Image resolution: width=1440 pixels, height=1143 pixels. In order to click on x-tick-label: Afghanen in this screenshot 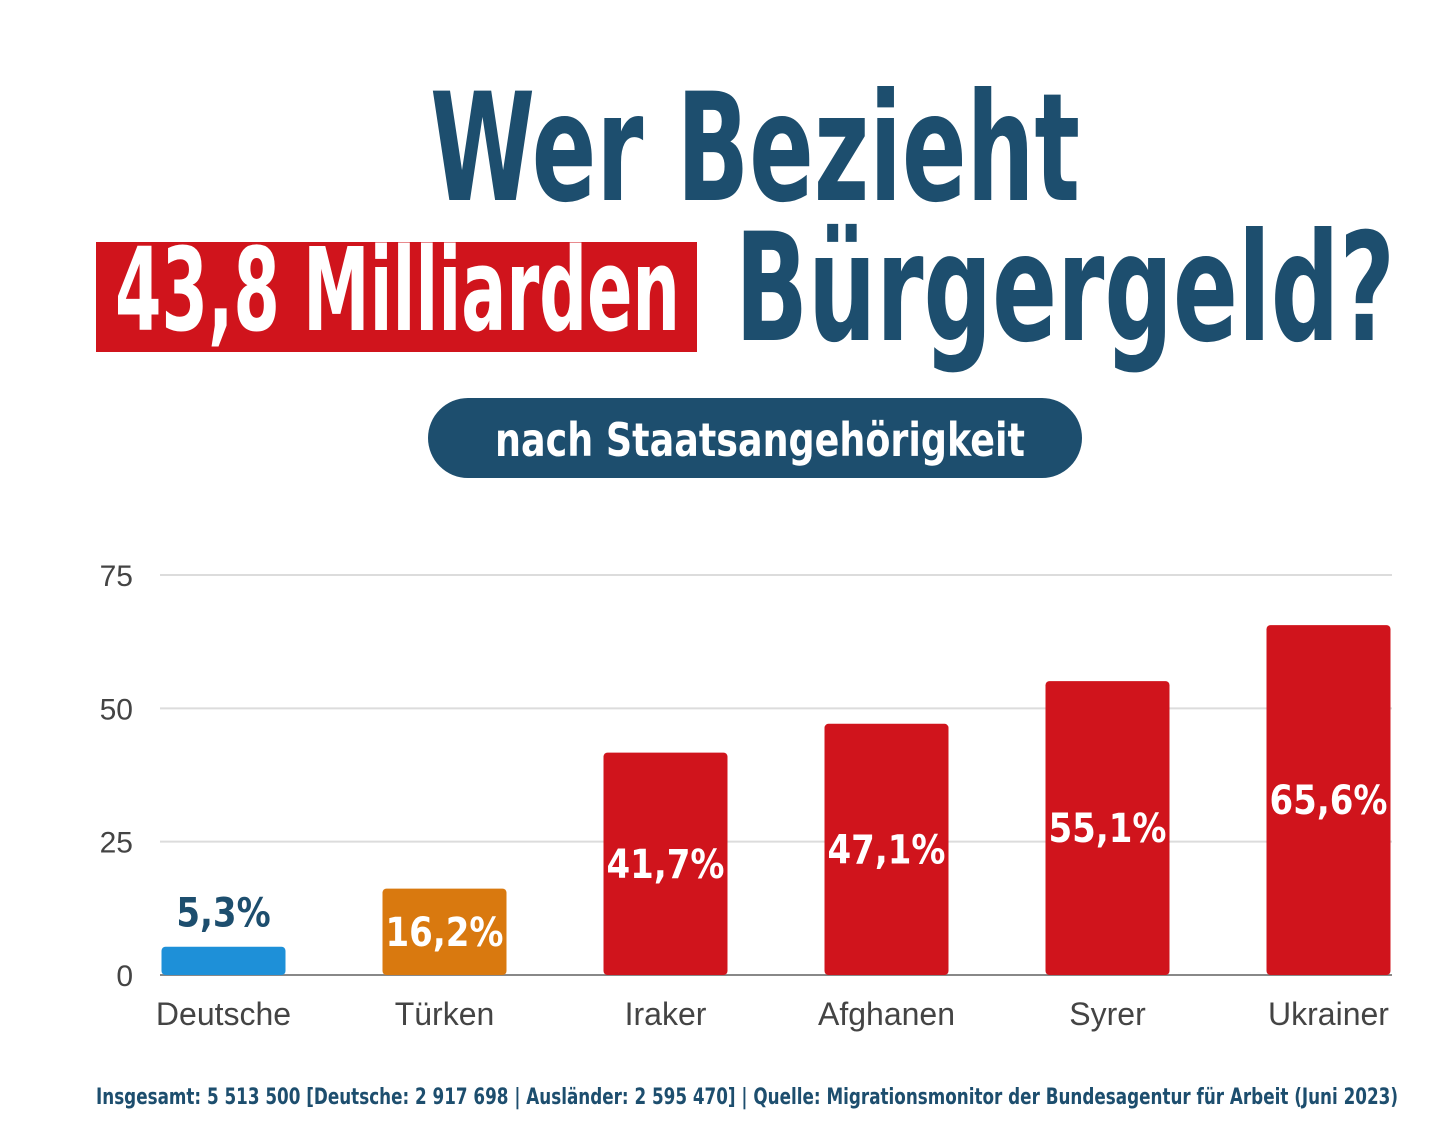, I will do `click(886, 1014)`.